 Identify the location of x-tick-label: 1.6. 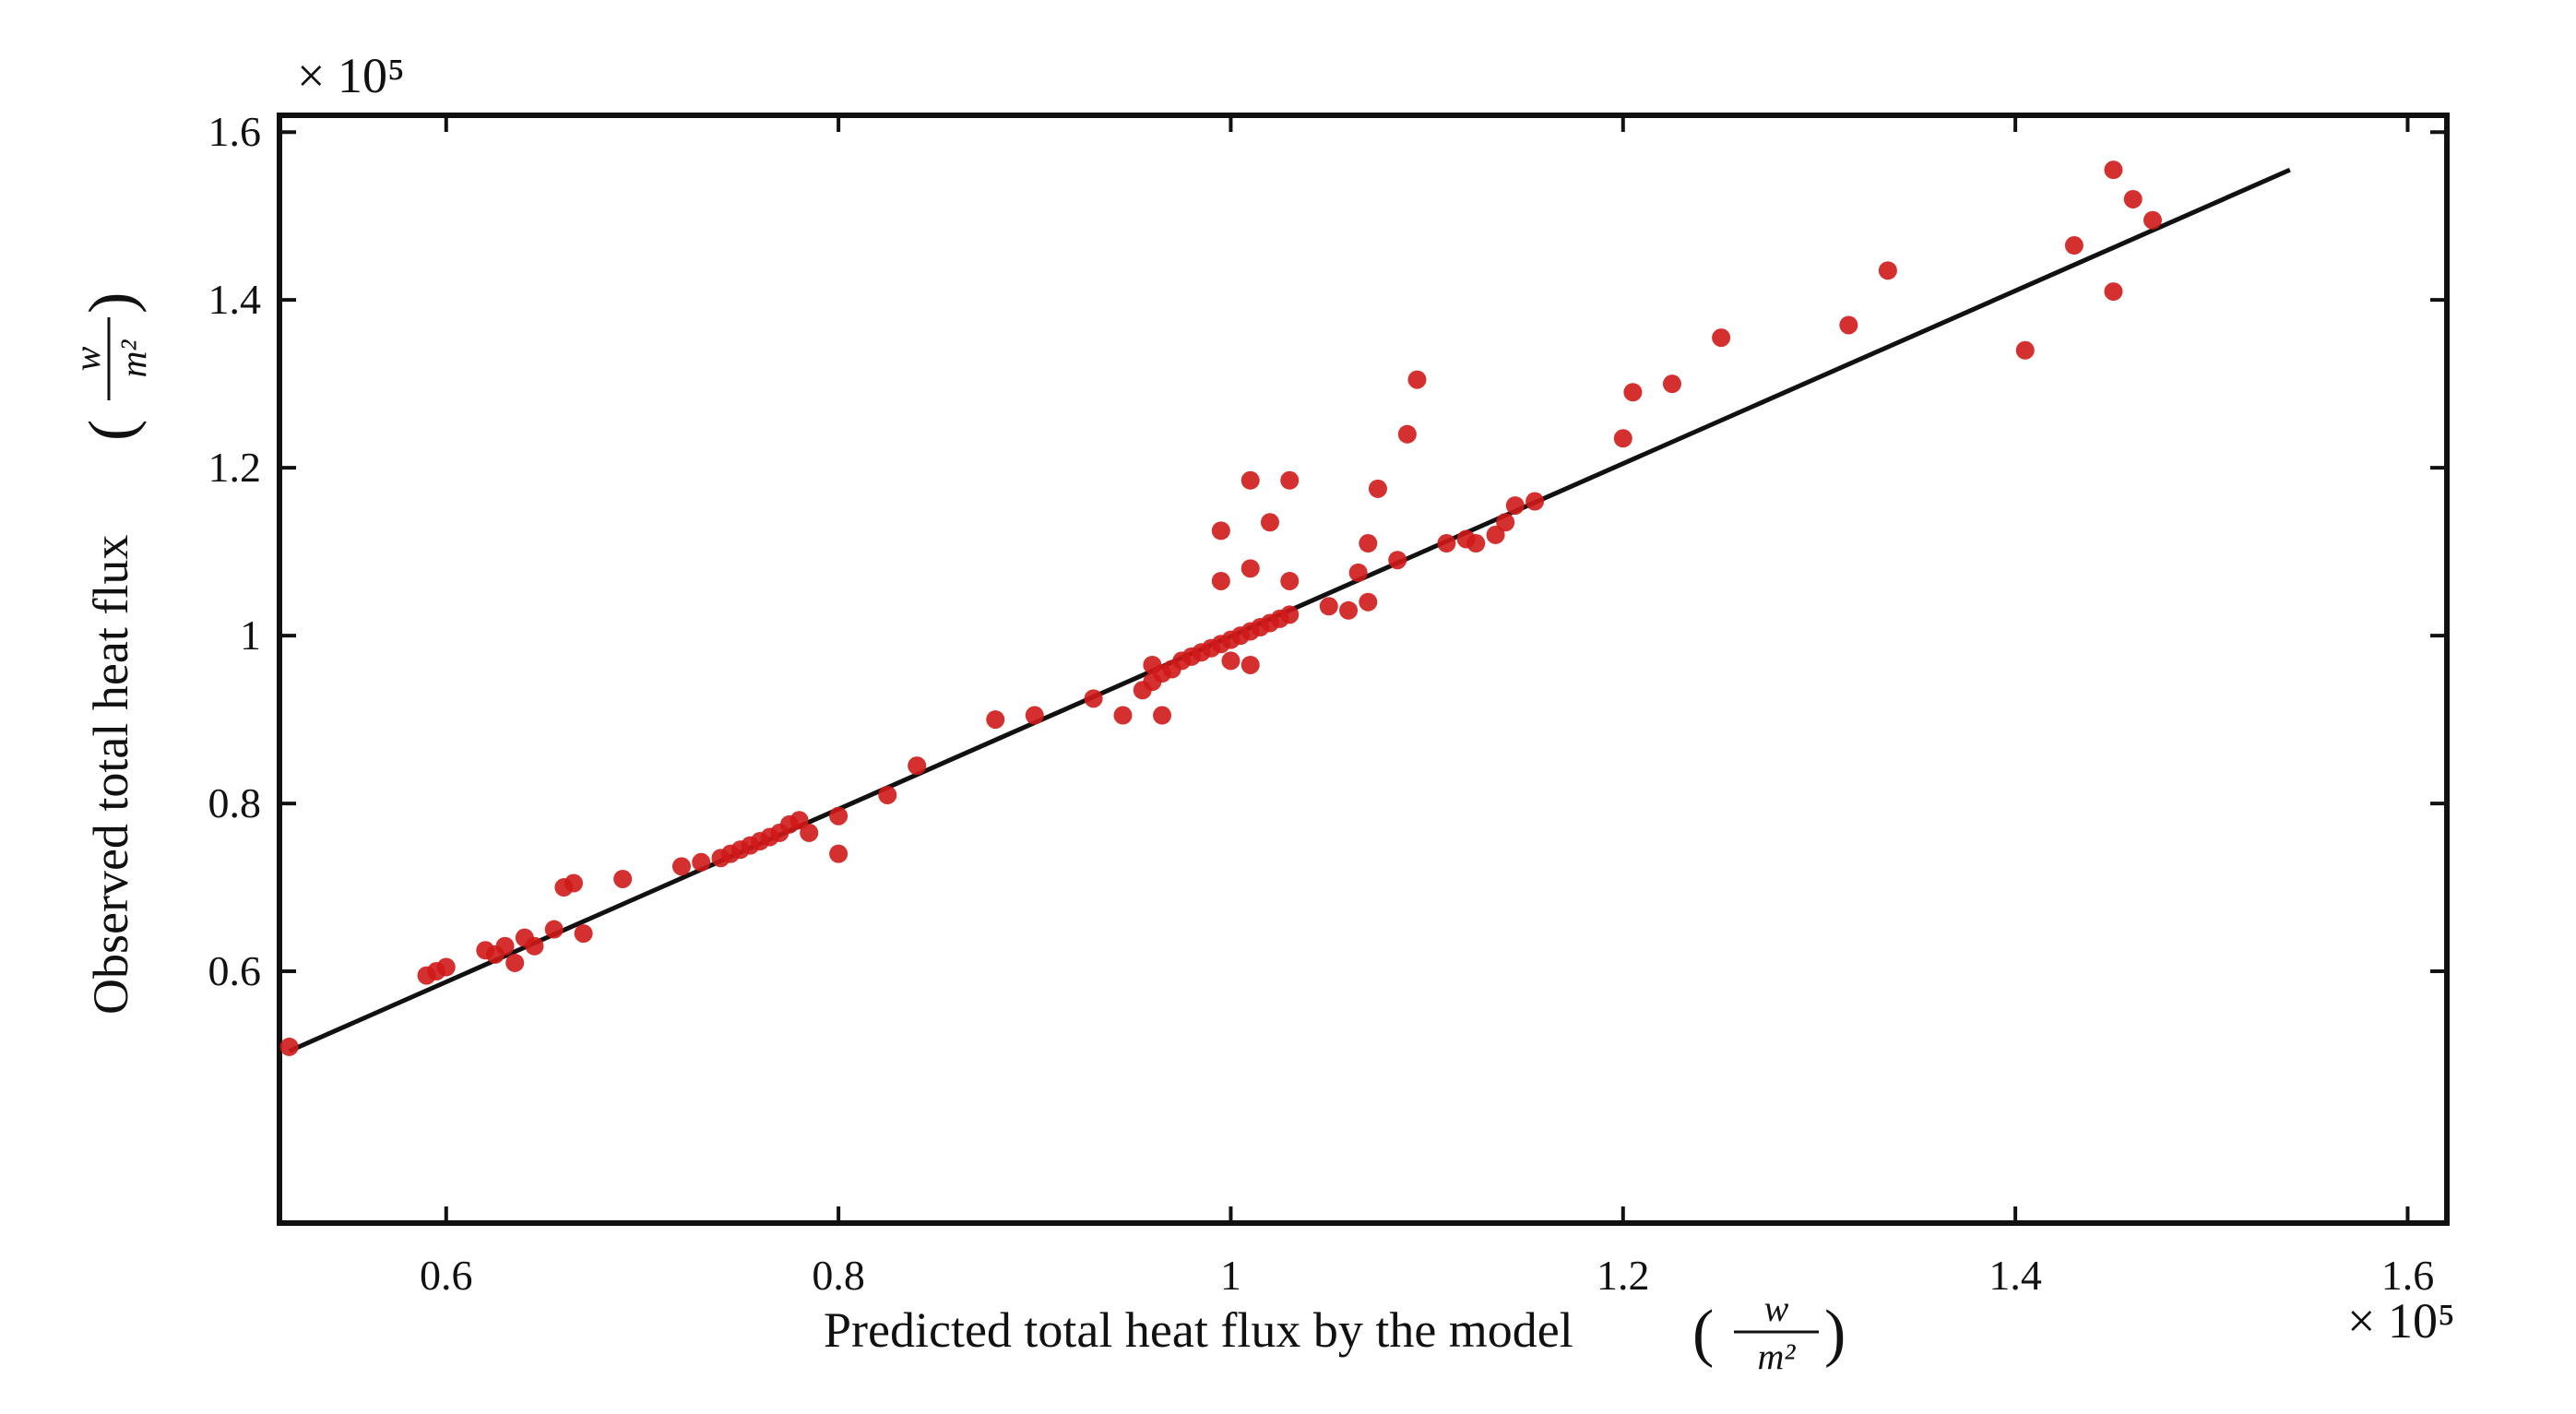
(2408, 1275).